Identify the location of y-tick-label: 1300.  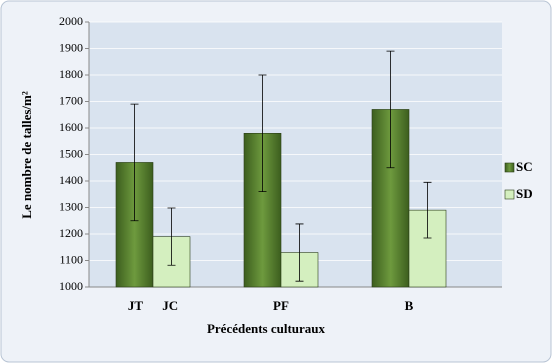
(71, 206).